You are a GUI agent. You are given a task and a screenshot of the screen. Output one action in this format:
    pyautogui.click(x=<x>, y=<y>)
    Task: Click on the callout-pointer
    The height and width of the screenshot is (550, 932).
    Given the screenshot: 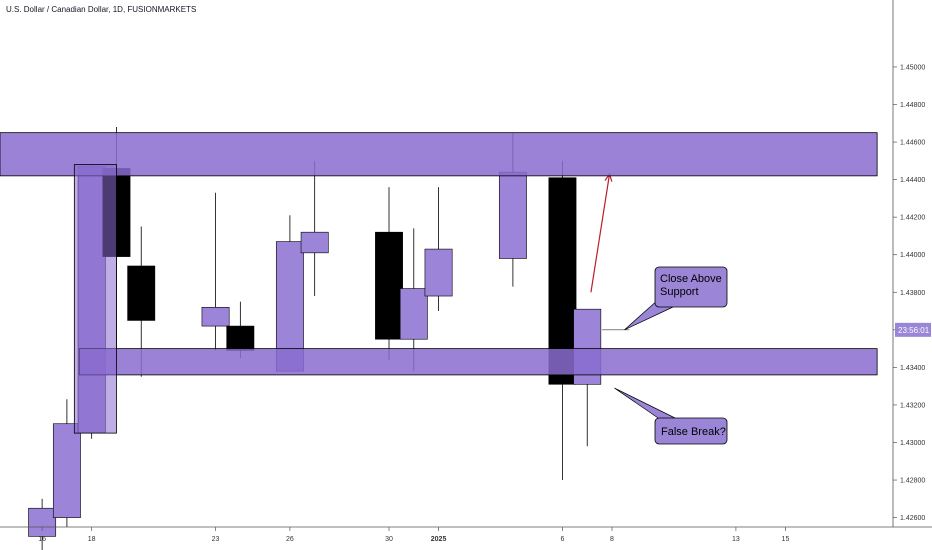 What is the action you would take?
    pyautogui.click(x=645, y=404)
    